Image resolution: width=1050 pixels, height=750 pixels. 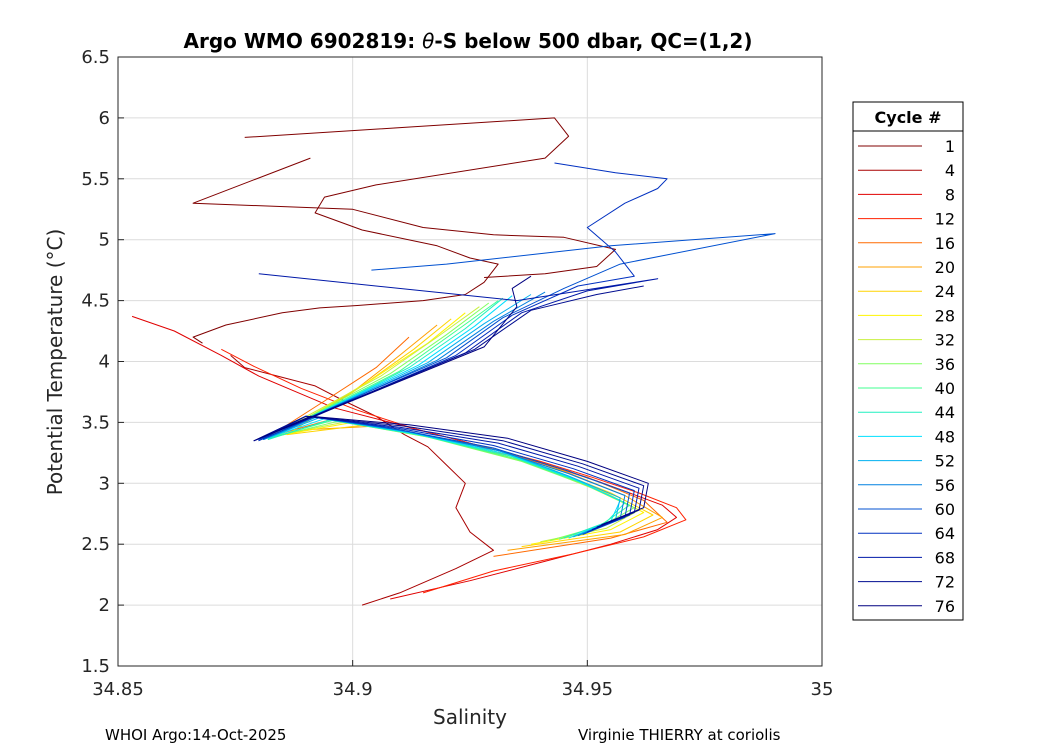 What do you see at coordinates (950, 170) in the screenshot?
I see `legend-label: 4` at bounding box center [950, 170].